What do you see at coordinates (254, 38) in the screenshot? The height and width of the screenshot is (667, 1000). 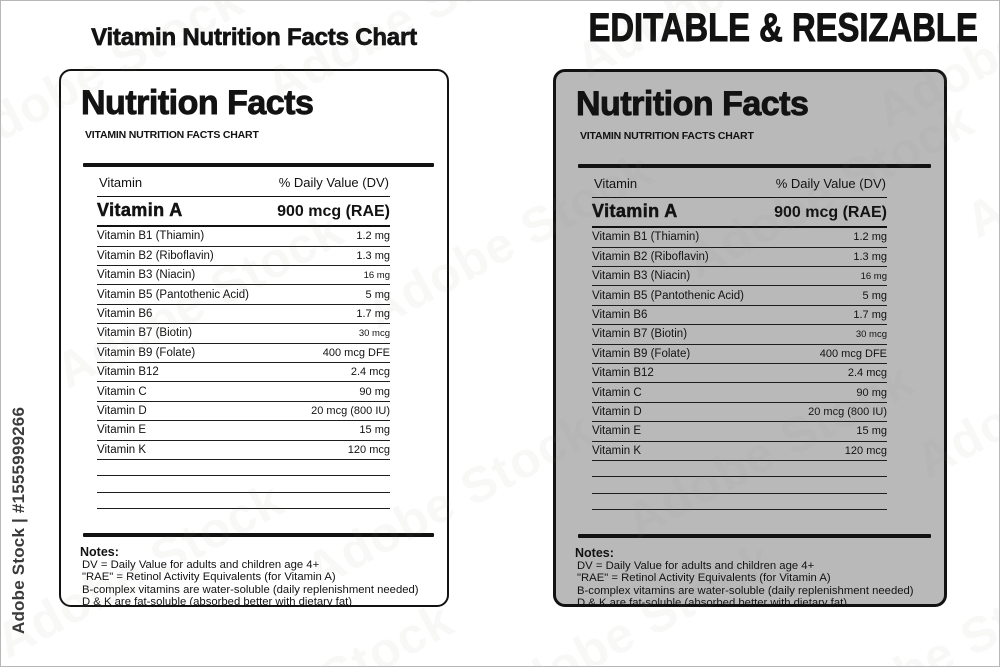 I see `left-section-title: Vitamin Nutrition Facts Chart` at bounding box center [254, 38].